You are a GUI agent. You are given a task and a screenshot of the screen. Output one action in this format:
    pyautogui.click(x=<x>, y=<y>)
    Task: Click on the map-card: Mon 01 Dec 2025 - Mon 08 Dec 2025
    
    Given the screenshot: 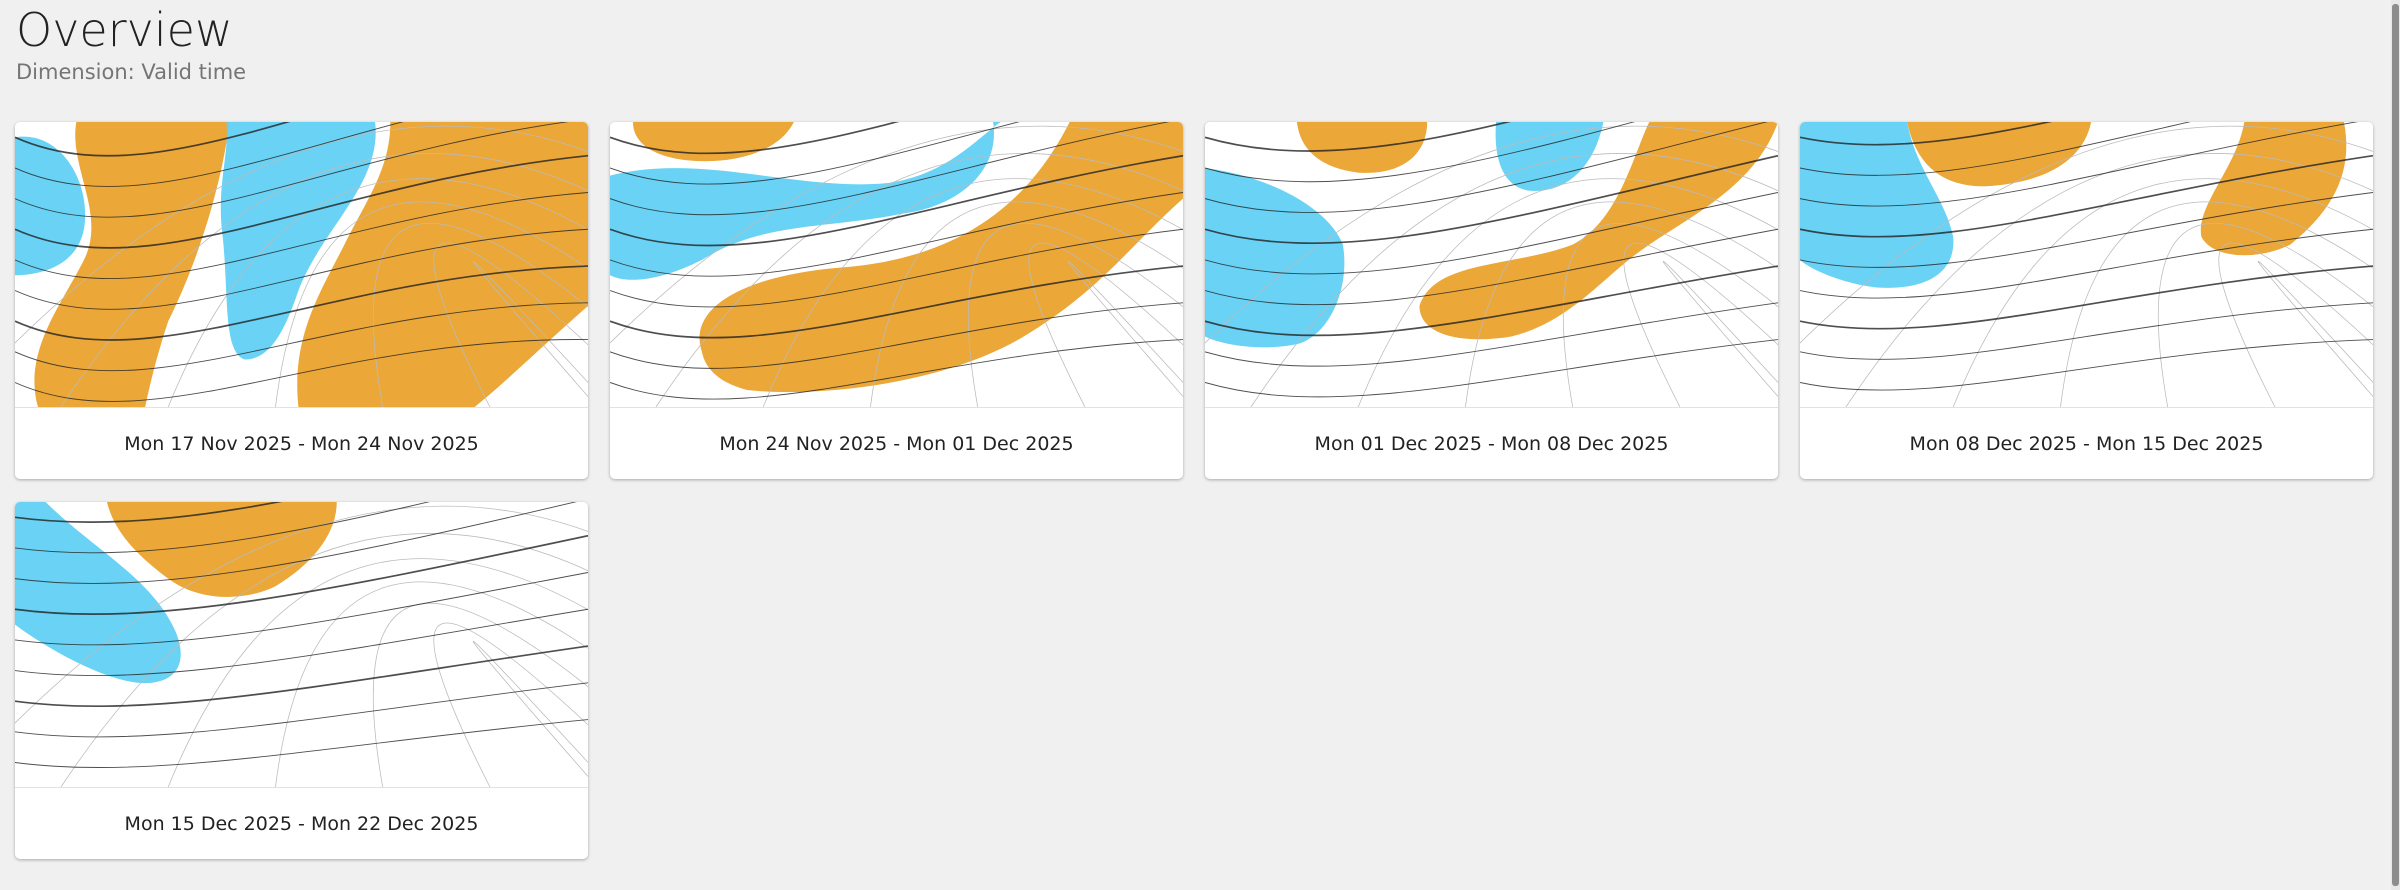 What is the action you would take?
    pyautogui.click(x=1491, y=300)
    